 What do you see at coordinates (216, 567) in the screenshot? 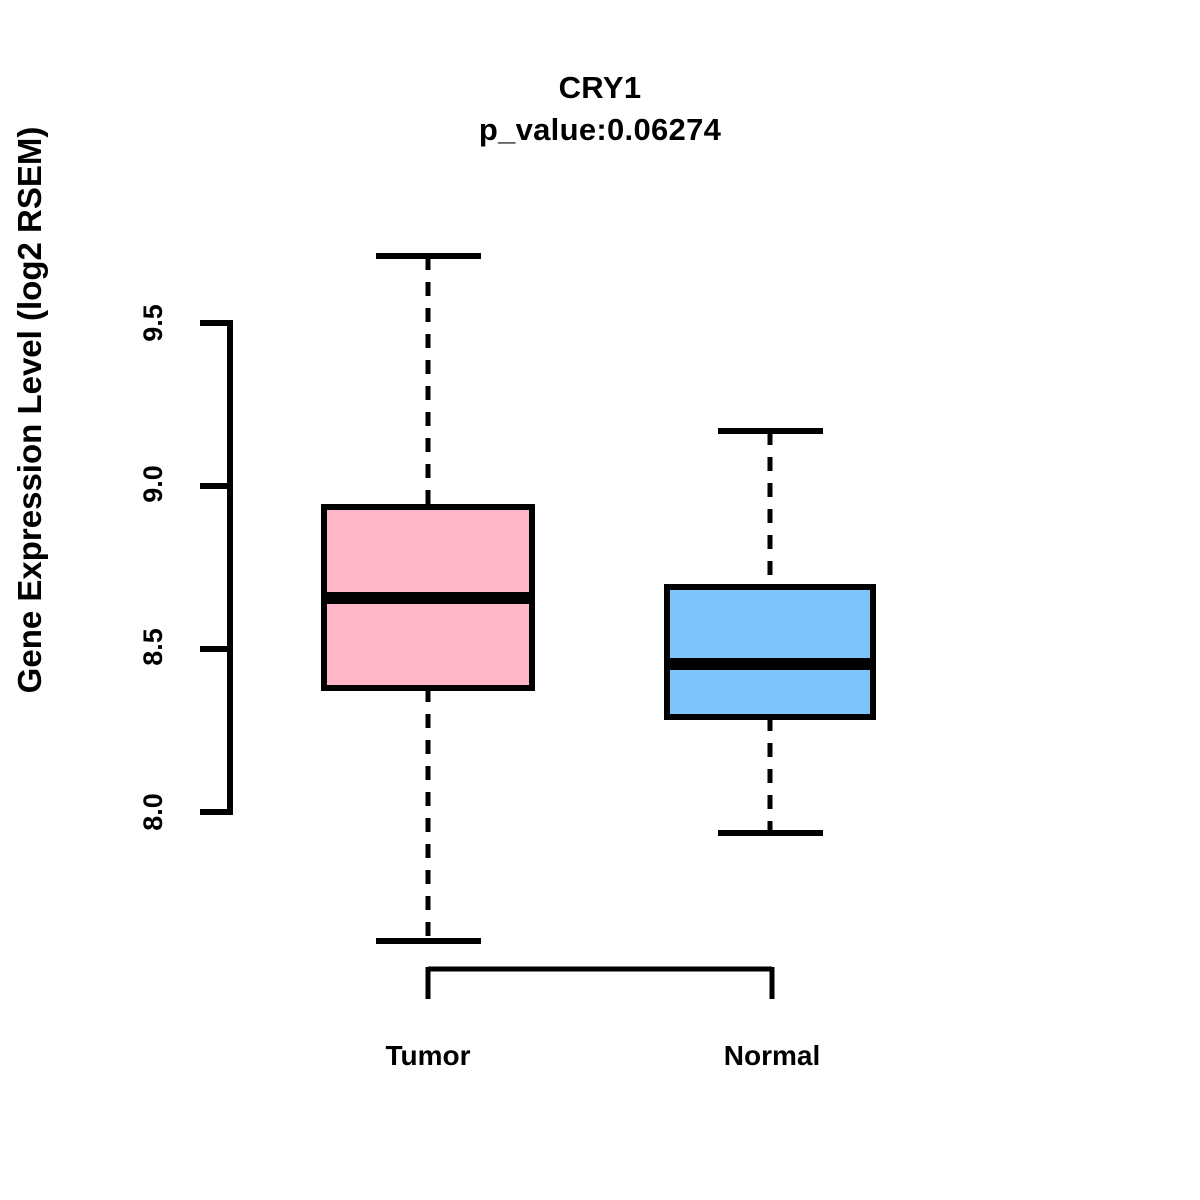
I see `y-axis` at bounding box center [216, 567].